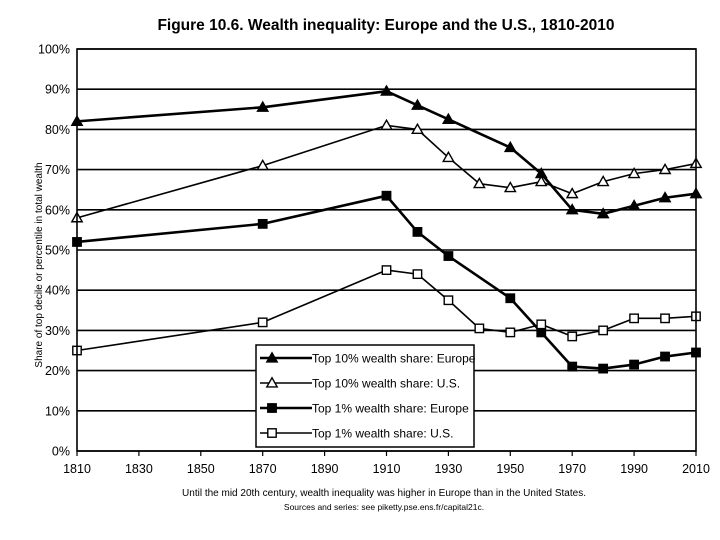 The height and width of the screenshot is (540, 720). What do you see at coordinates (57, 210) in the screenshot?
I see `y-tick-label: 60%` at bounding box center [57, 210].